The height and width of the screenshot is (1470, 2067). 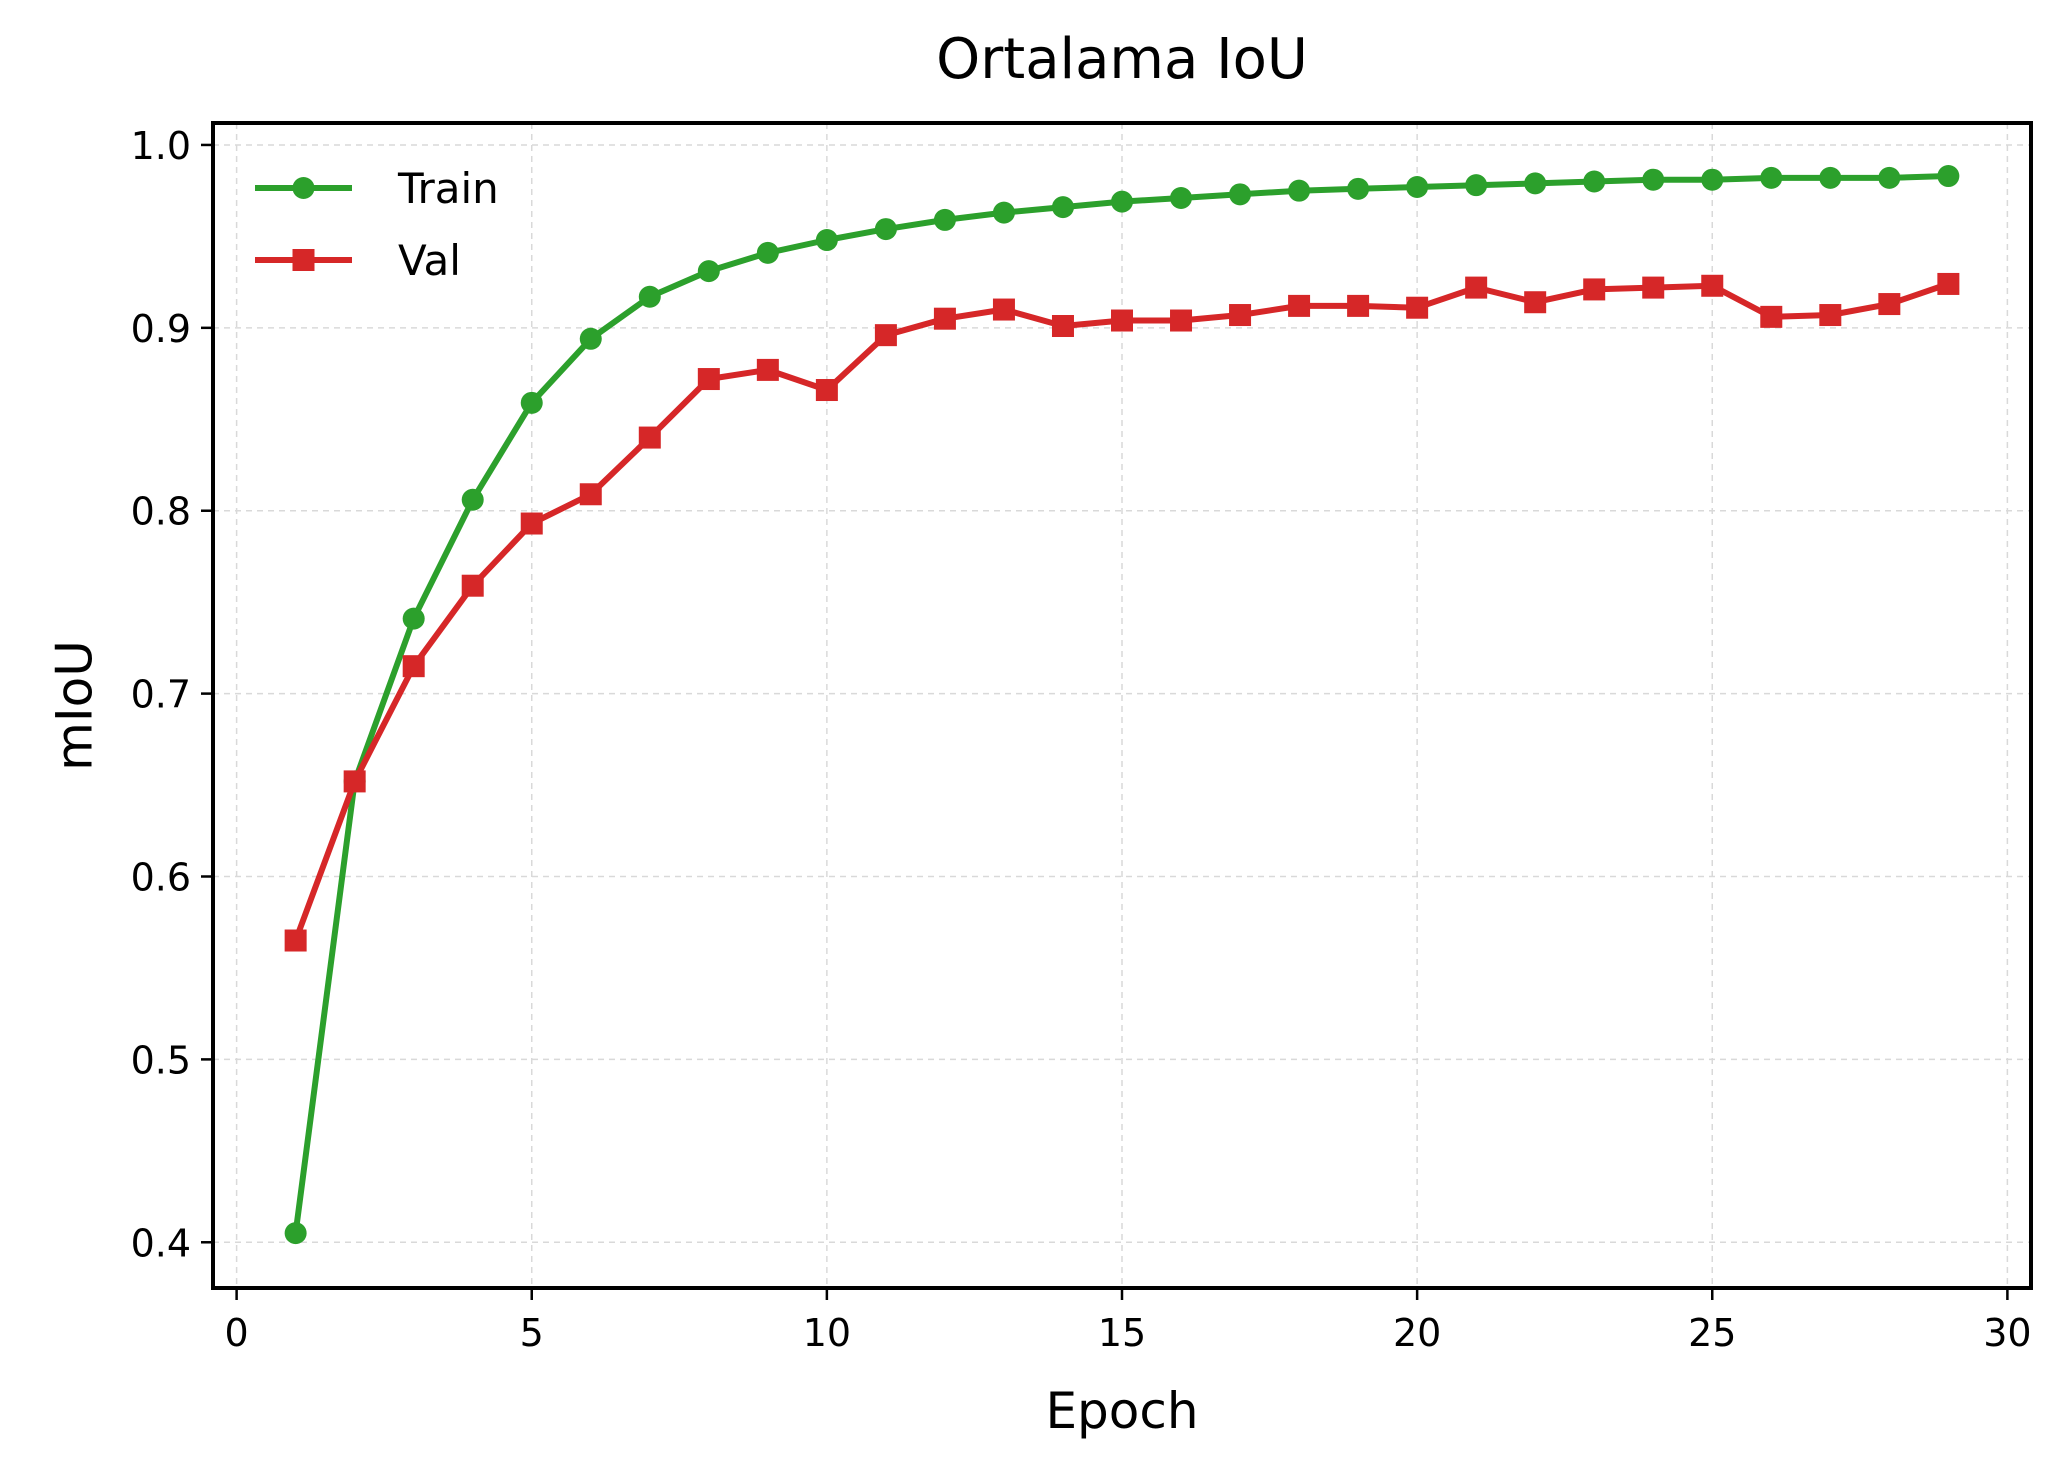 I want to click on x-tick-label: 20, so click(x=1417, y=1333).